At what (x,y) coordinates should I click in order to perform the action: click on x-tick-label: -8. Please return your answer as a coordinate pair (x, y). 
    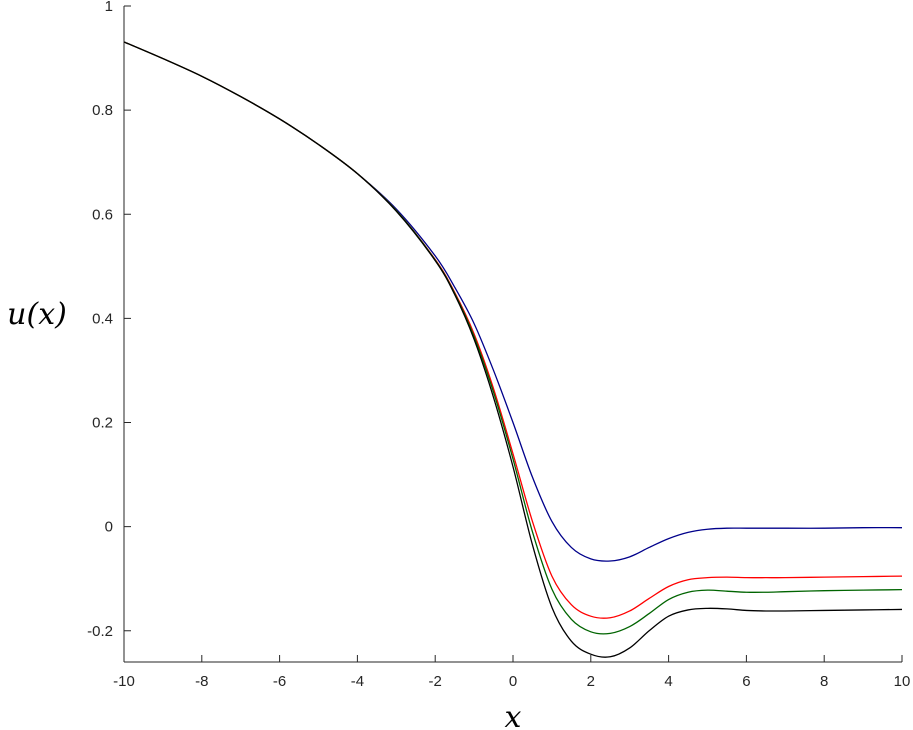
    Looking at the image, I should click on (201, 681).